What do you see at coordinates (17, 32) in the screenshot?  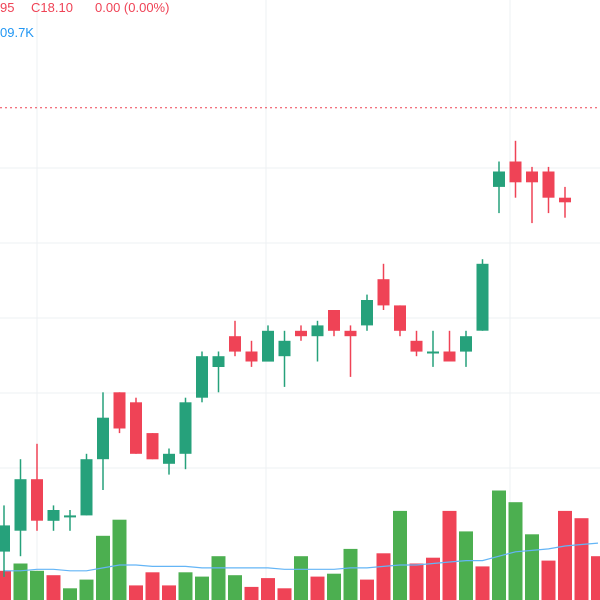 I see `legend-volume-ma: 09.7K` at bounding box center [17, 32].